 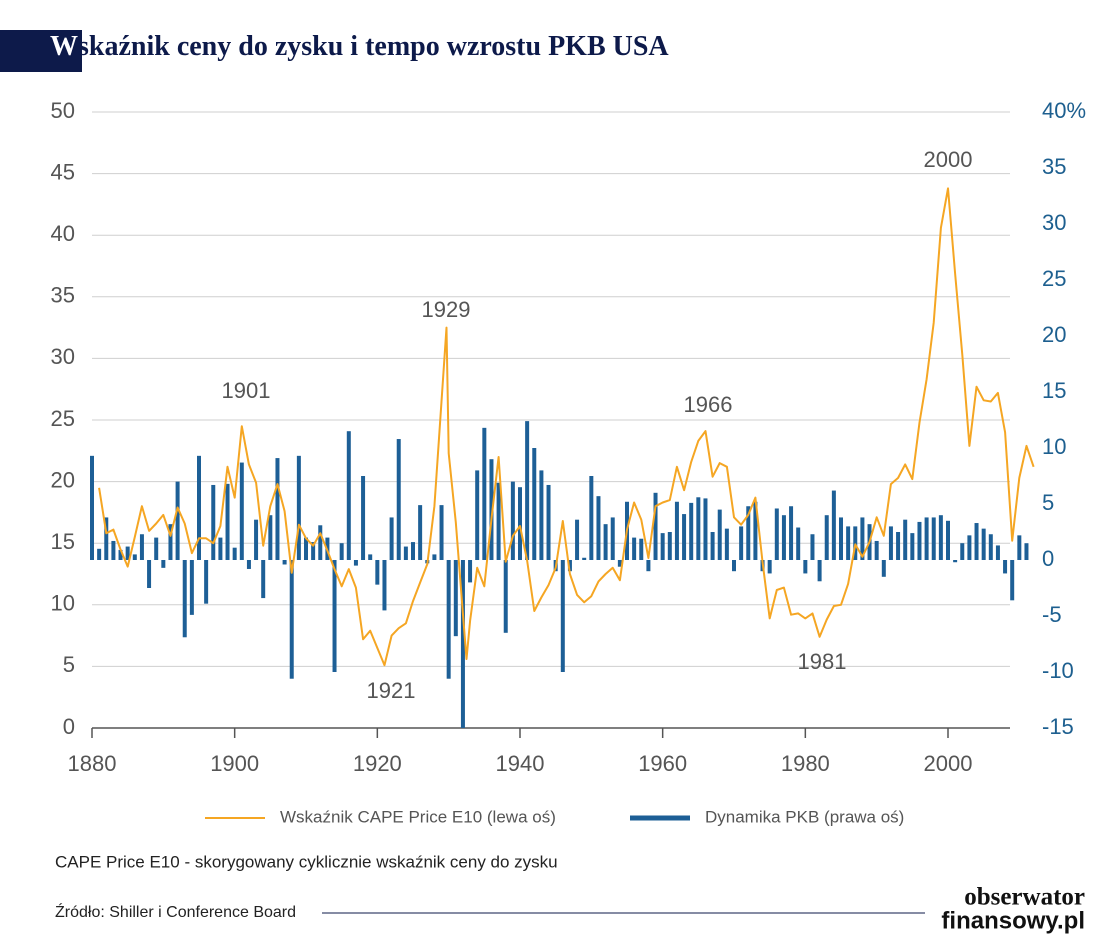 What do you see at coordinates (708, 404) in the screenshot?
I see `annotation: 1966` at bounding box center [708, 404].